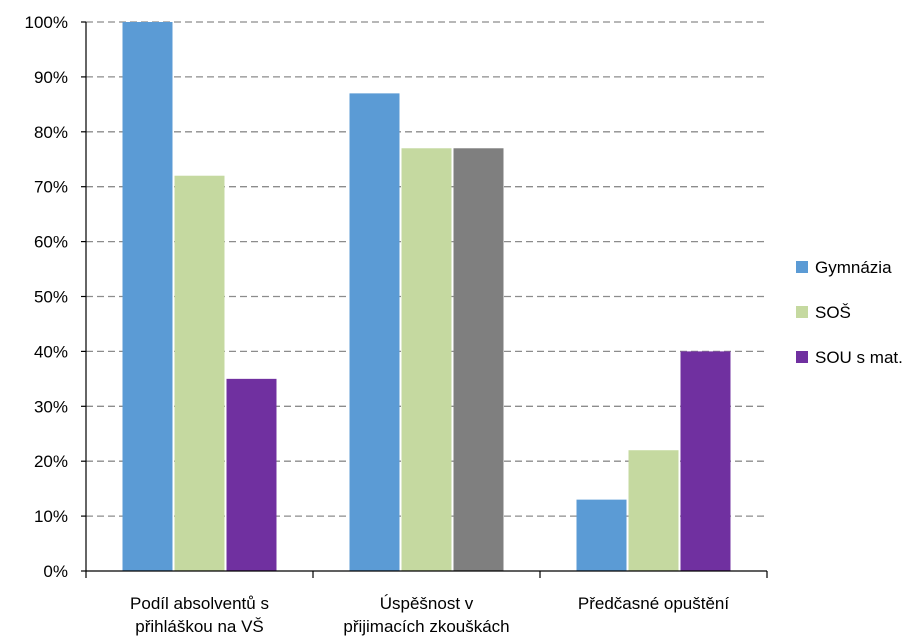 This screenshot has width=924, height=640. What do you see at coordinates (51, 461) in the screenshot?
I see `y-tick-label: 20%` at bounding box center [51, 461].